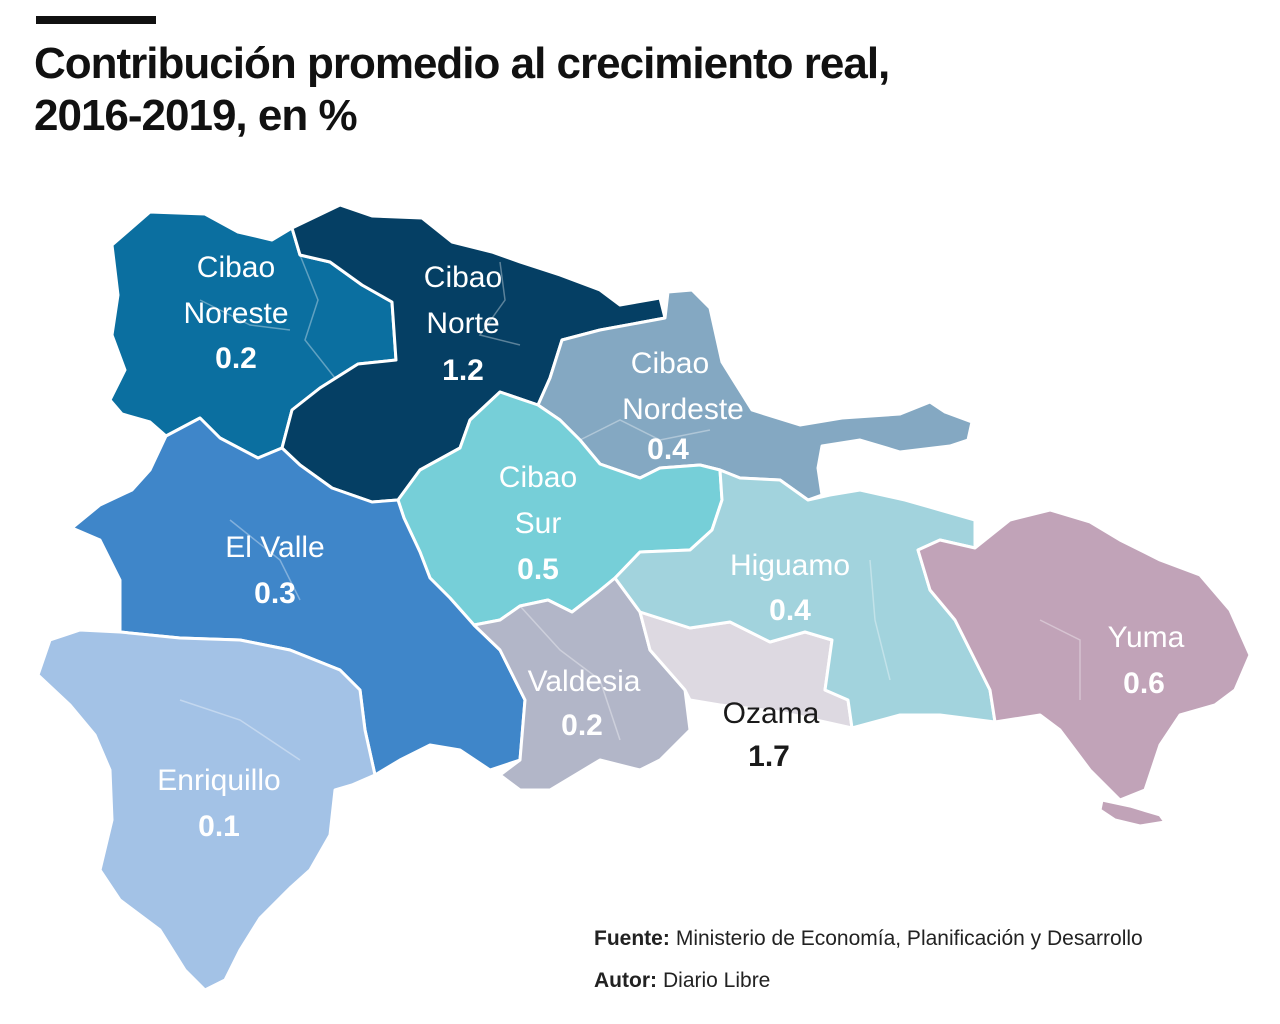 This screenshot has width=1280, height=1024. What do you see at coordinates (769, 756) in the screenshot?
I see `region-label-ozama-value: 1.7` at bounding box center [769, 756].